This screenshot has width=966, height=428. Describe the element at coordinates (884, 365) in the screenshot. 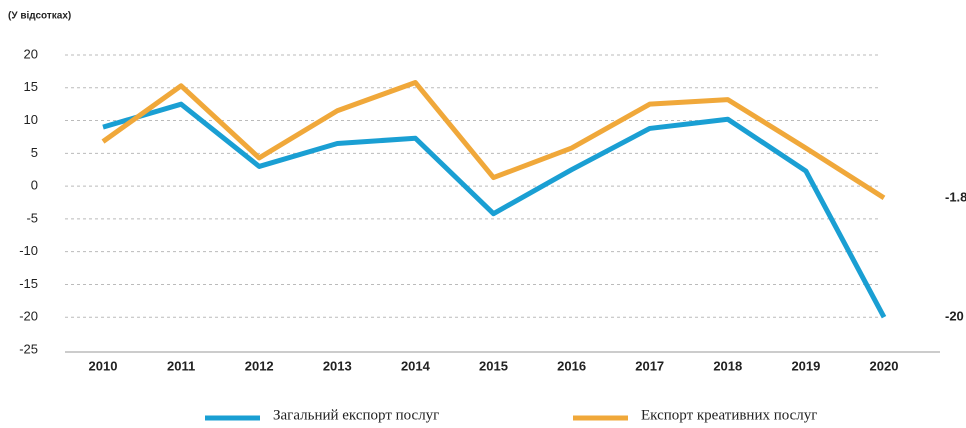

I see `x-tick-label: 2020` at that location.